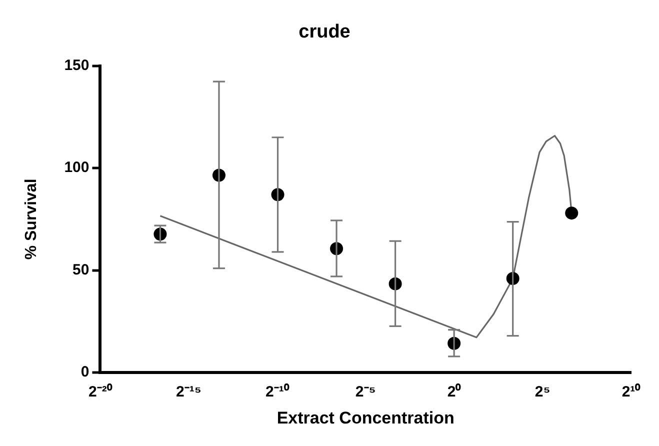 This screenshot has height=446, width=659. What do you see at coordinates (77, 167) in the screenshot?
I see `y-tick-label: 100` at bounding box center [77, 167].